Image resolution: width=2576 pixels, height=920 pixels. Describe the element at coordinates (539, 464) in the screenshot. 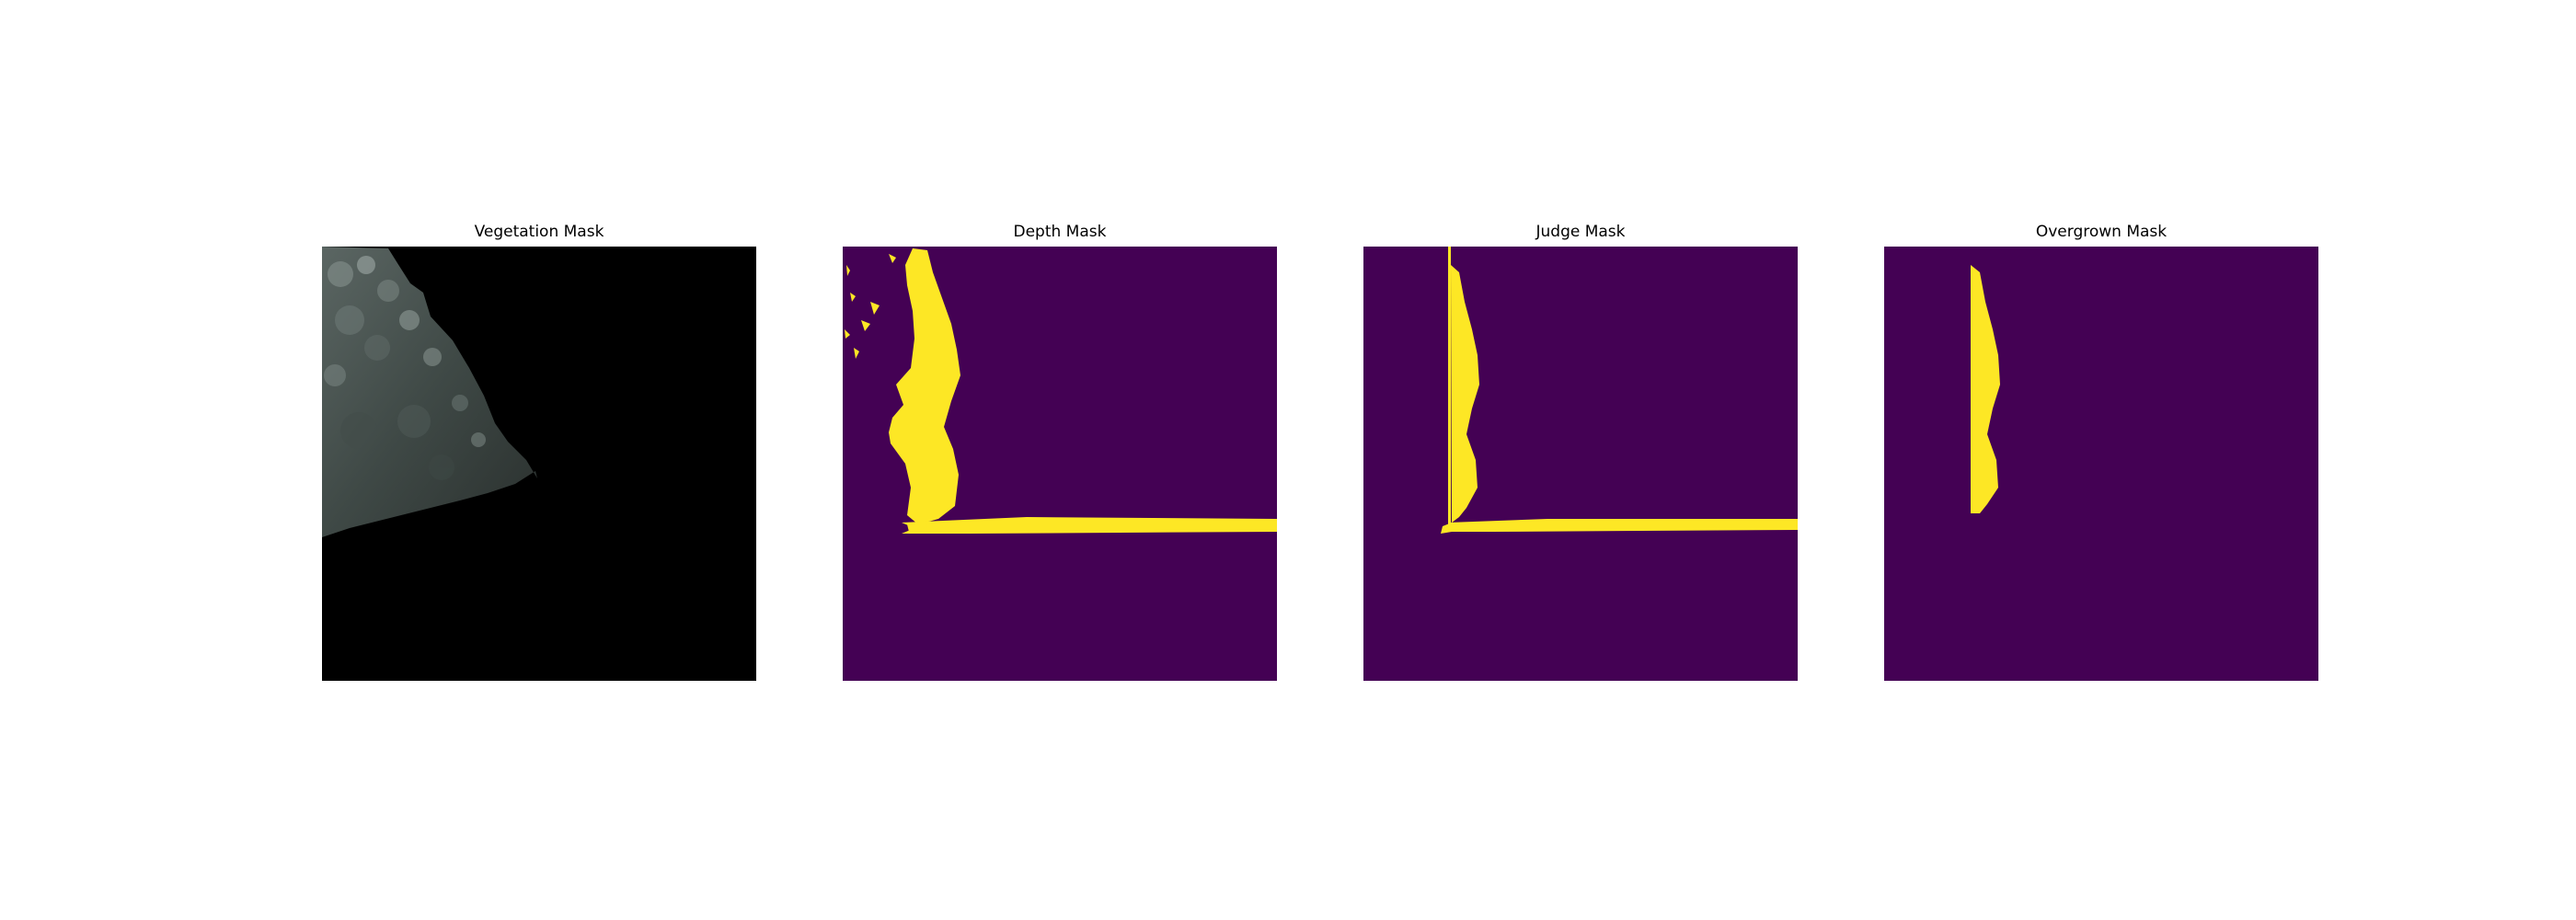

I see `vegetation-mask-image` at that location.